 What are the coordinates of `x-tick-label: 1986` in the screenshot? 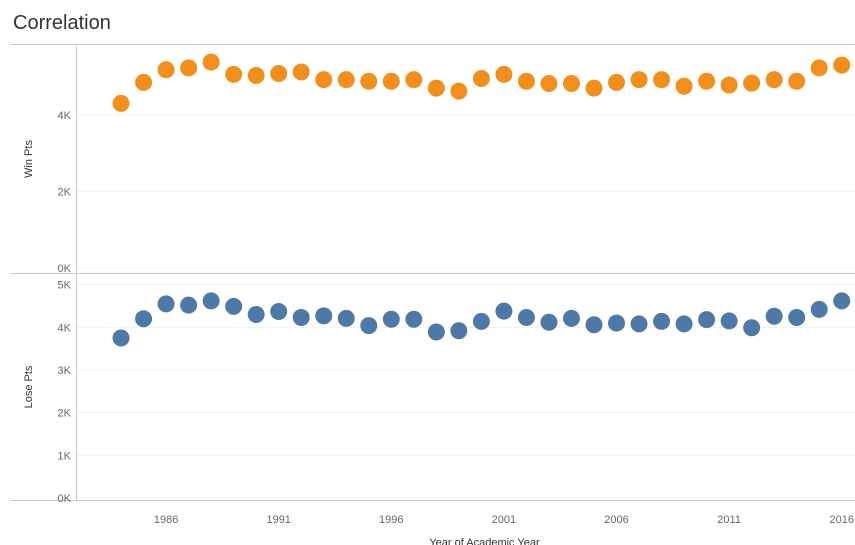 It's located at (166, 520).